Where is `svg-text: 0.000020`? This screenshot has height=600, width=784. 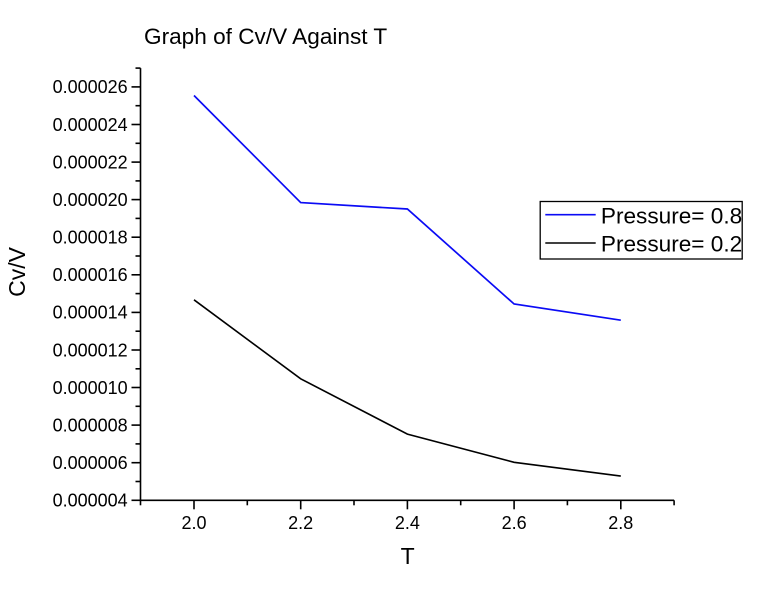
svg-text: 0.000020 is located at coordinates (90, 200).